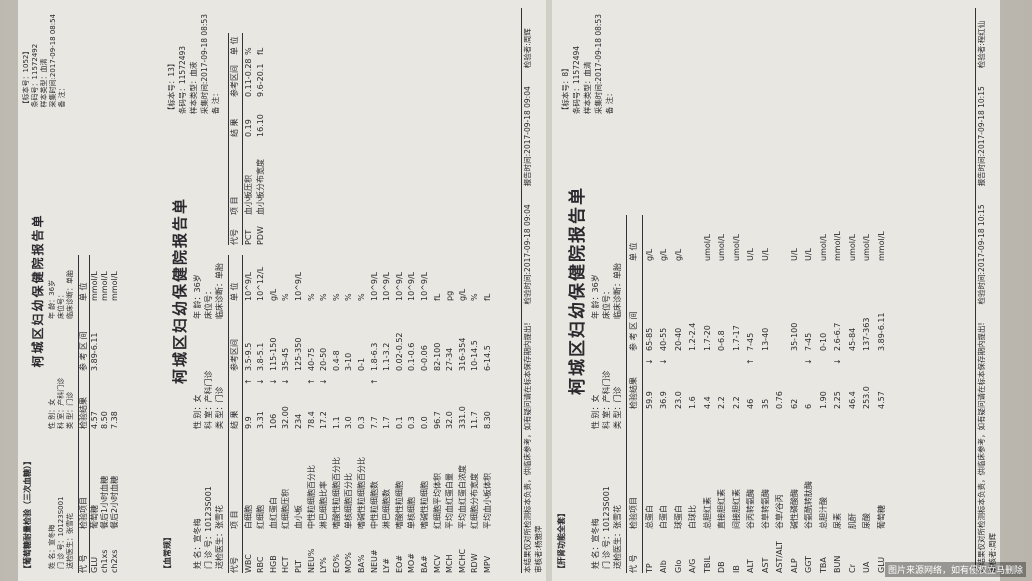 The height and width of the screenshot is (581, 1032). What do you see at coordinates (234, 419) in the screenshot?
I see `header-cell: 结 果` at bounding box center [234, 419].